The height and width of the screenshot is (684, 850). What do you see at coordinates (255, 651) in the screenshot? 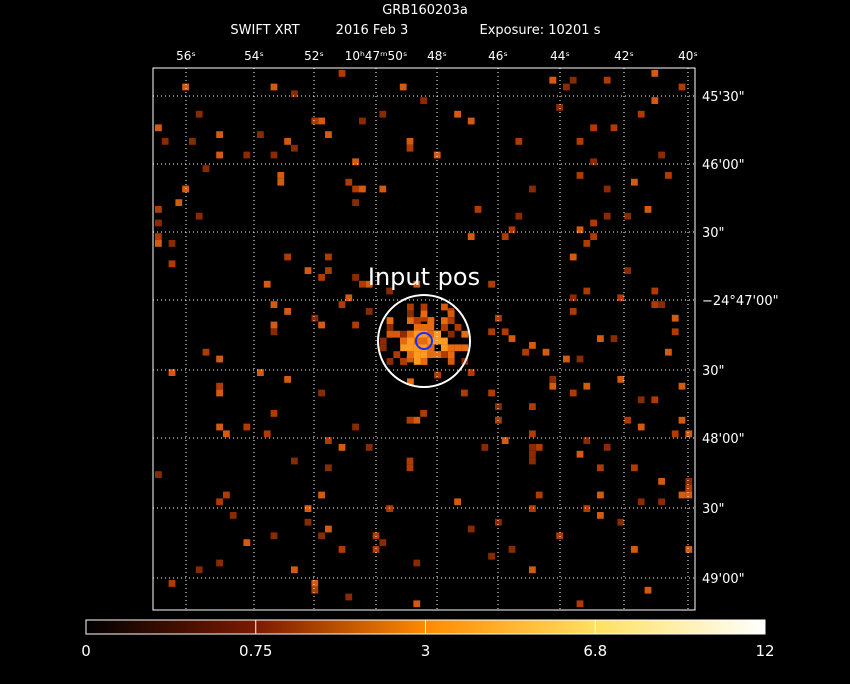
I see `colorbar-label: 0.75` at bounding box center [255, 651].